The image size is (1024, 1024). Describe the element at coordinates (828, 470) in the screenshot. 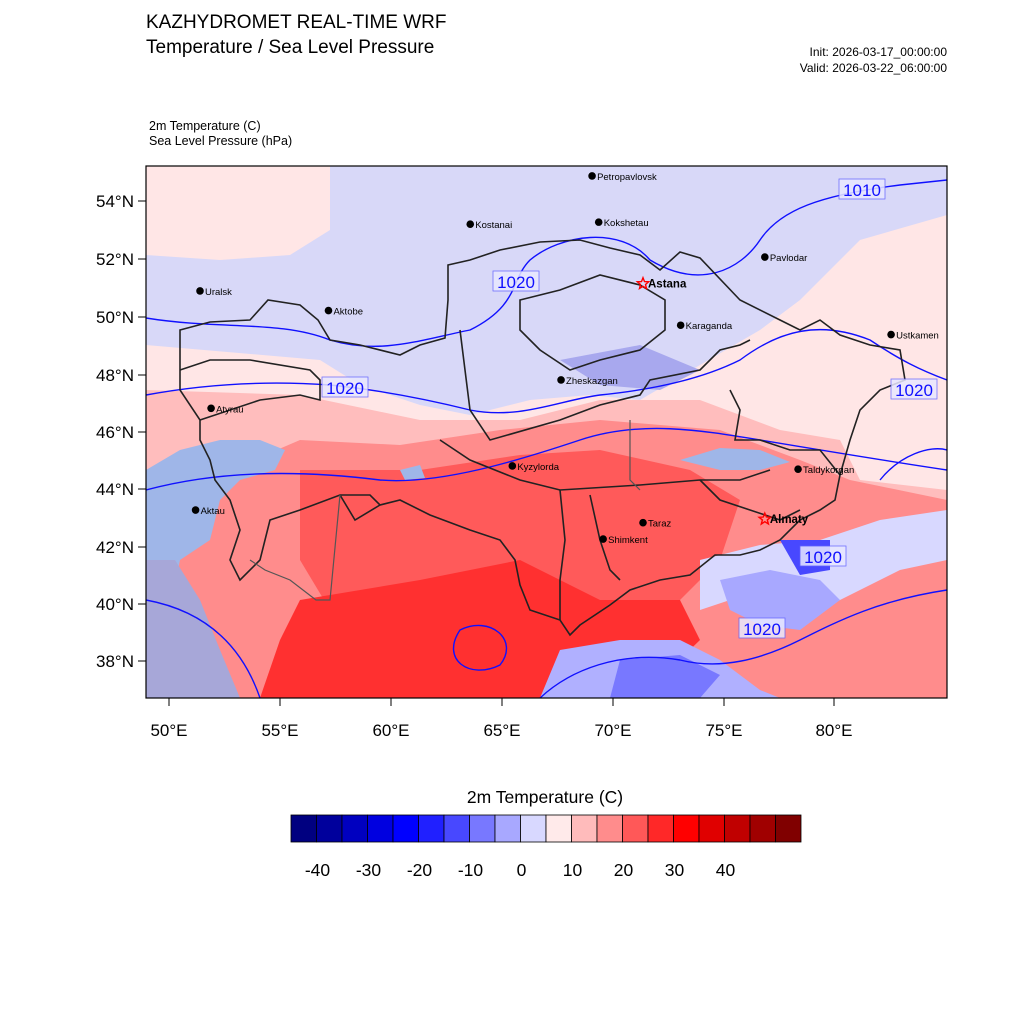

I see `city-label: Taldykorgan` at that location.